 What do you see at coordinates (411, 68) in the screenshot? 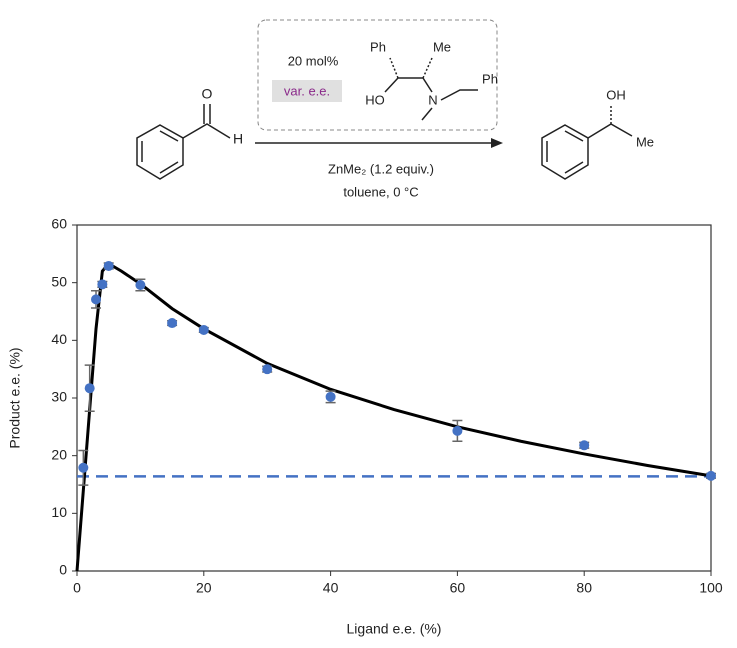
I see `stereo-bonds` at bounding box center [411, 68].